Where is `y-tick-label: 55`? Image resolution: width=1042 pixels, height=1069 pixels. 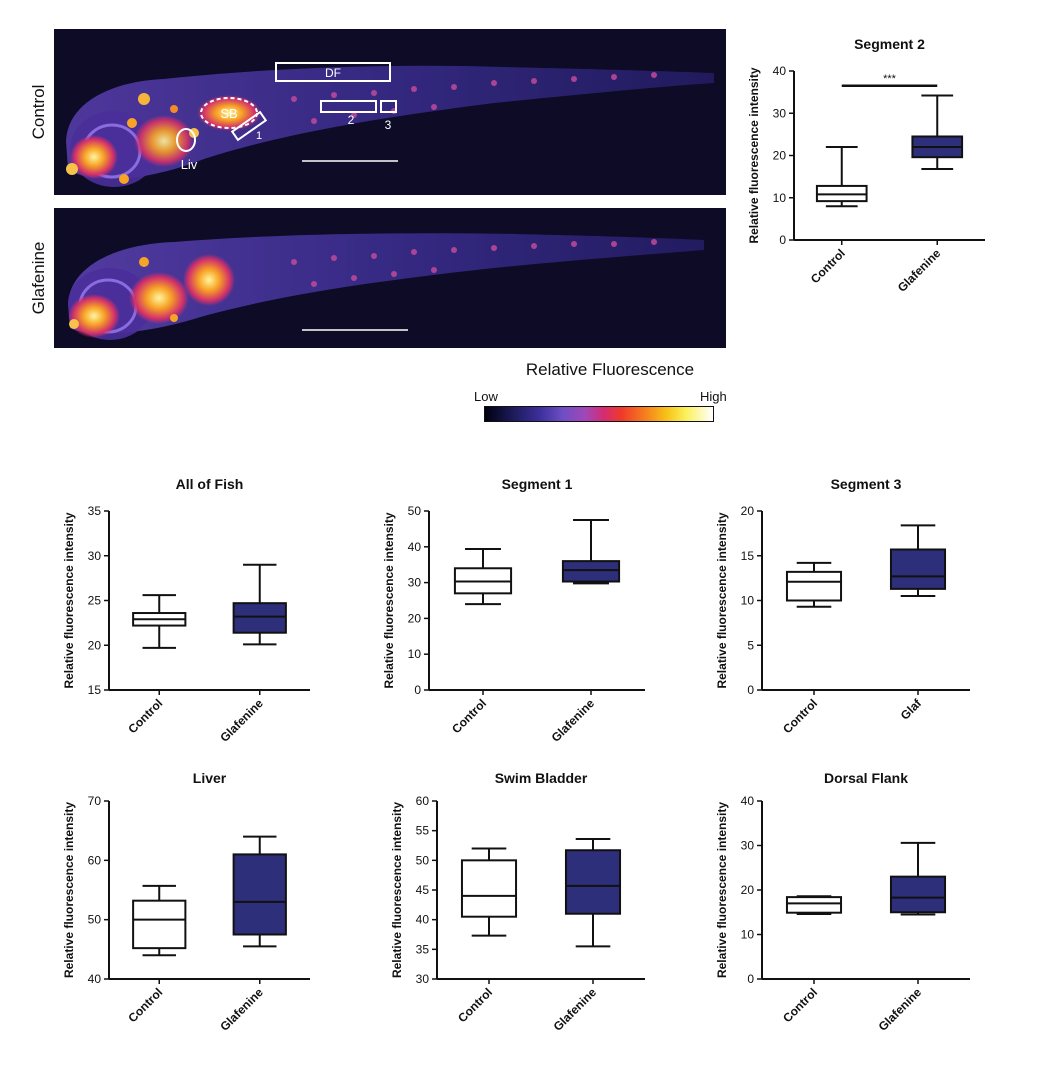 y-tick-label: 55 is located at coordinates (423, 831).